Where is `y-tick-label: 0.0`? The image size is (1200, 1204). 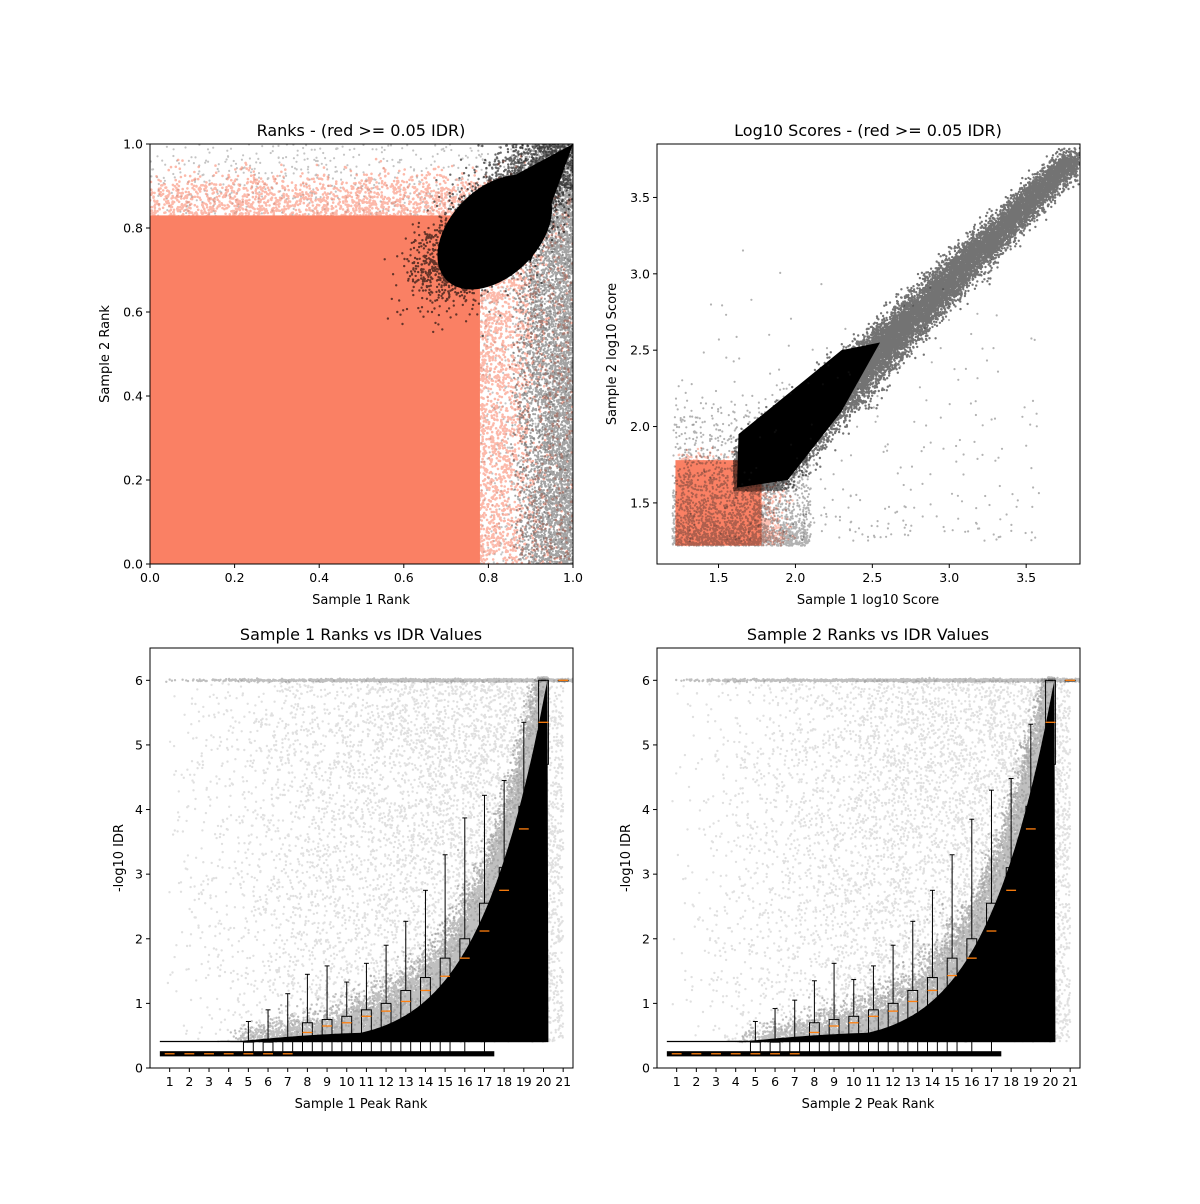
y-tick-label: 0.0 is located at coordinates (133, 564).